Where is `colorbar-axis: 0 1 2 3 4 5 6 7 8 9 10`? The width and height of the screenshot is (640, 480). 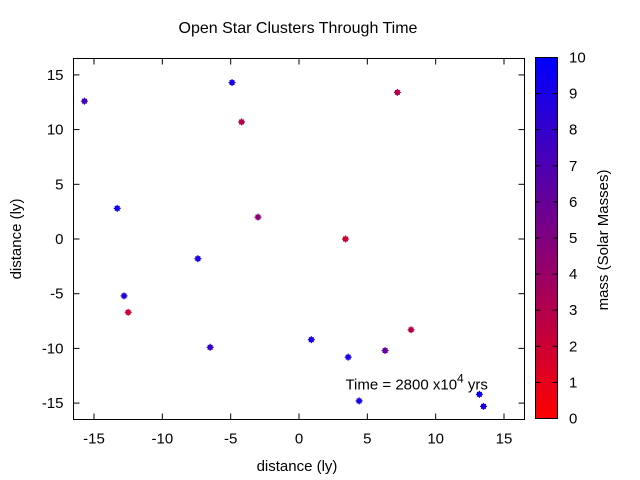
colorbar-axis: 0 1 2 3 4 5 6 7 8 9 10 is located at coordinates (560, 239).